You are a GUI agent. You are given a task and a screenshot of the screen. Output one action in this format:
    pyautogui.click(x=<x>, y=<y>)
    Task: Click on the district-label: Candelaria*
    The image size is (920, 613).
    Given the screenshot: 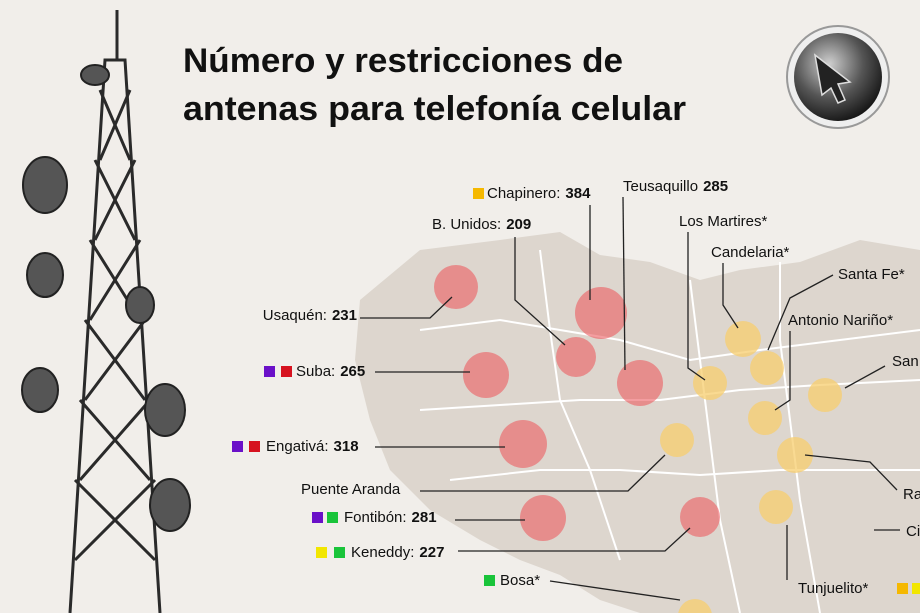 What is the action you would take?
    pyautogui.click(x=750, y=252)
    